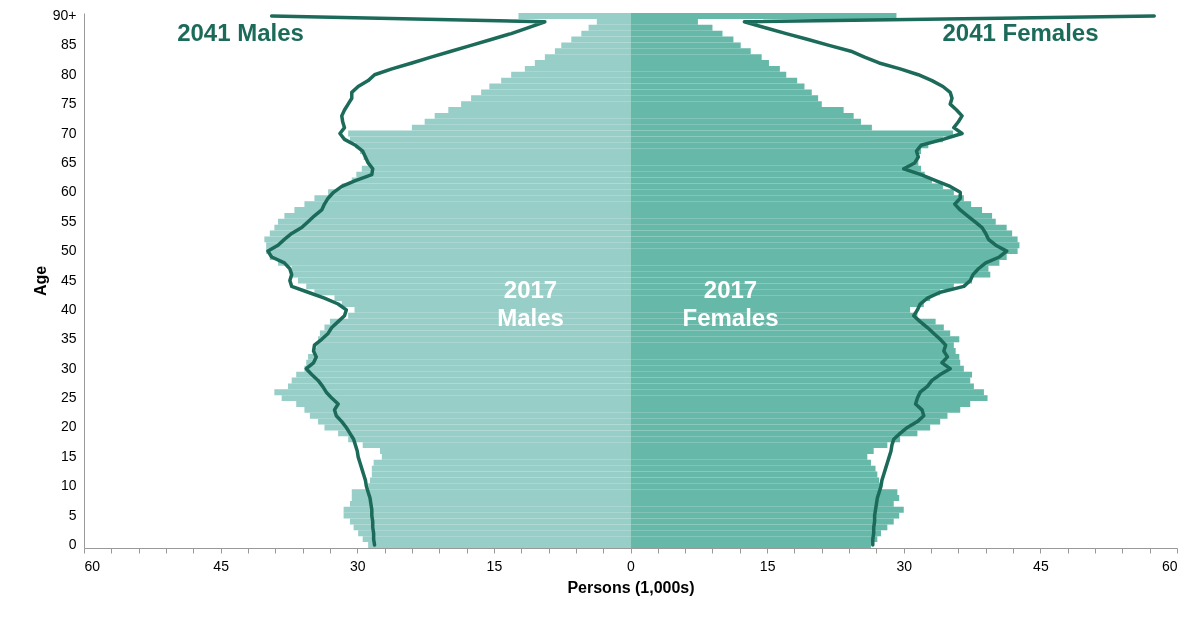  I want to click on x-axis-title: Persons (1,000s), so click(631, 587).